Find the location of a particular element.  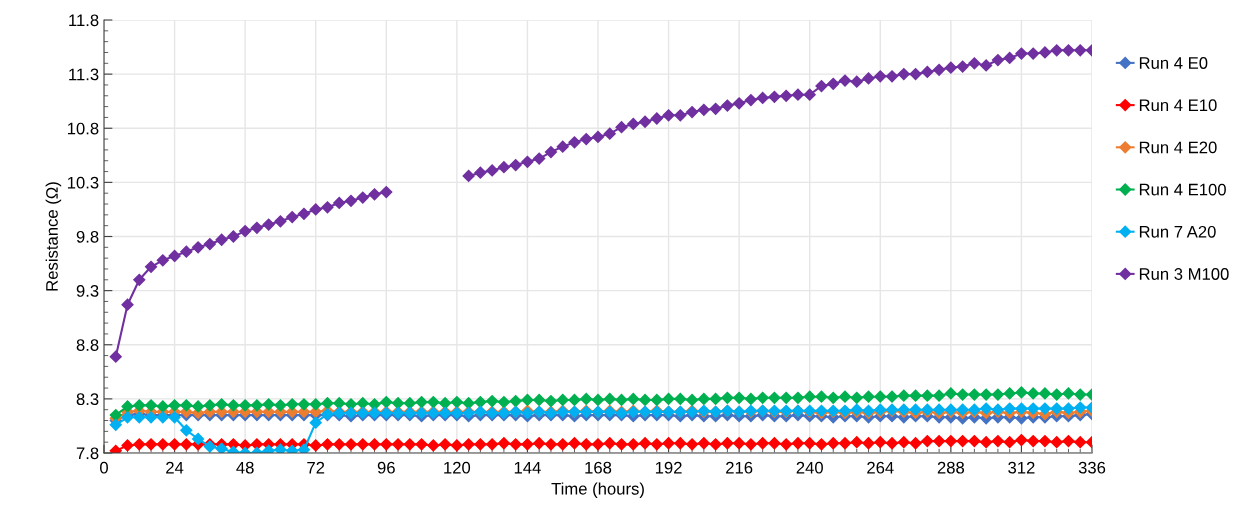

y-tick-label: 8.8 is located at coordinates (87, 345).